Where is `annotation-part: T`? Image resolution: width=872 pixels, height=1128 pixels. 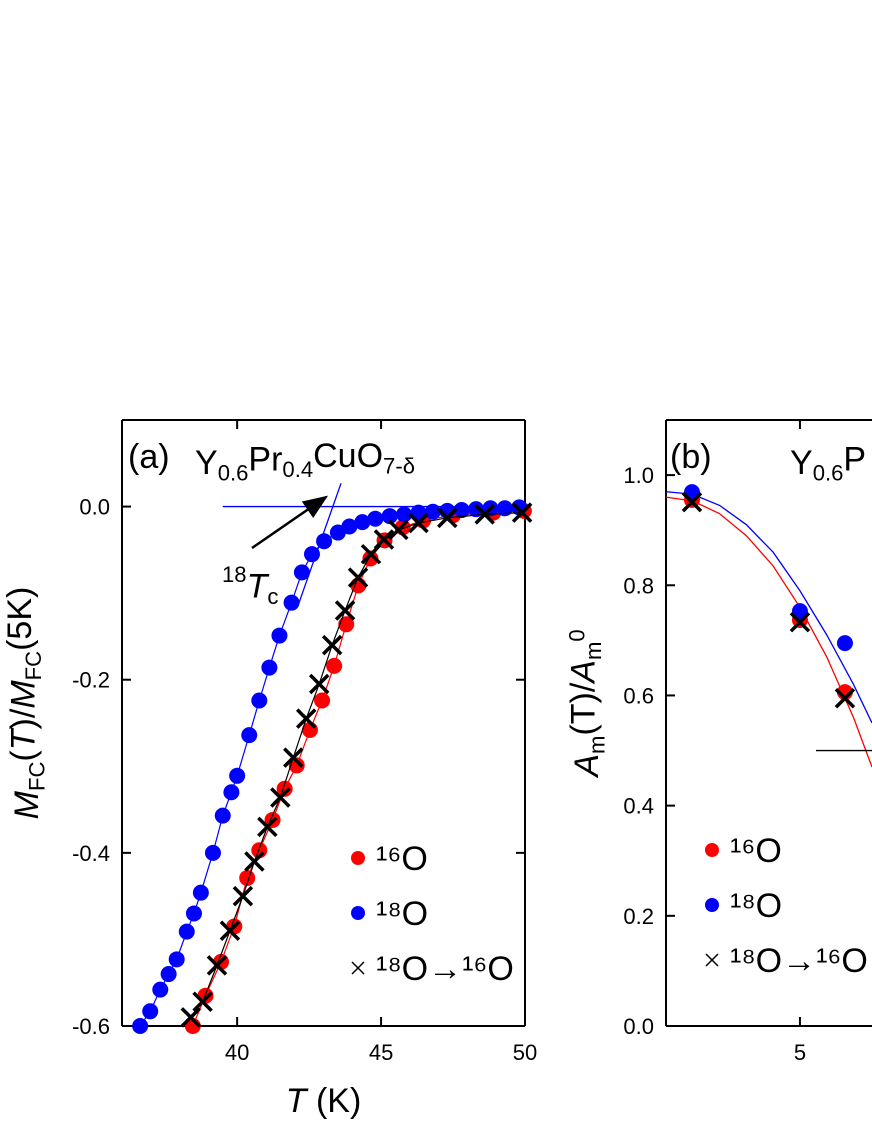 annotation-part: T is located at coordinates (258, 586).